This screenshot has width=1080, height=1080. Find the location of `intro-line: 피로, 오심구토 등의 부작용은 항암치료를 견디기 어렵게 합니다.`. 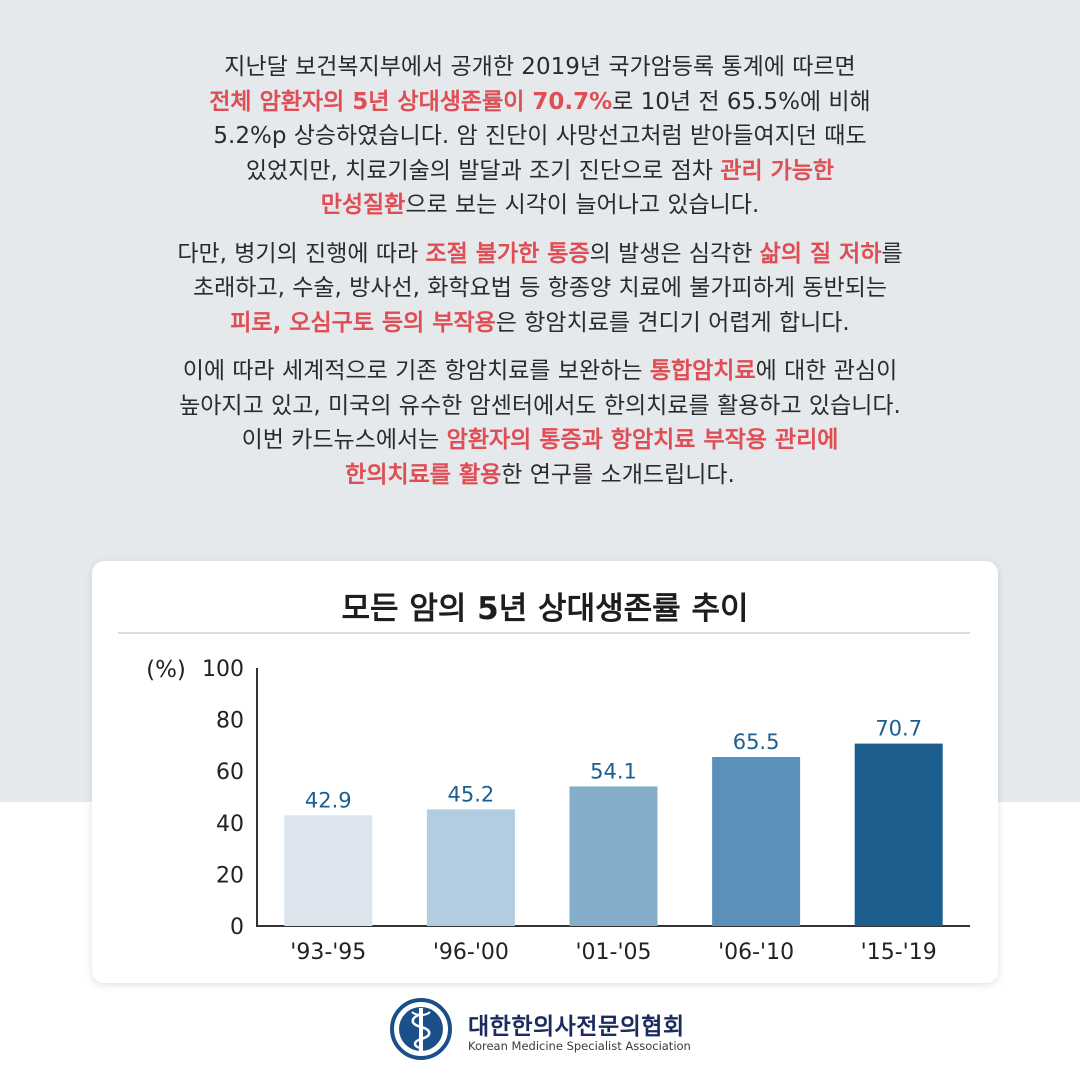

intro-line: 피로, 오심구토 등의 부작용은 항암치료를 견디기 어렵게 합니다. is located at coordinates (540, 323).